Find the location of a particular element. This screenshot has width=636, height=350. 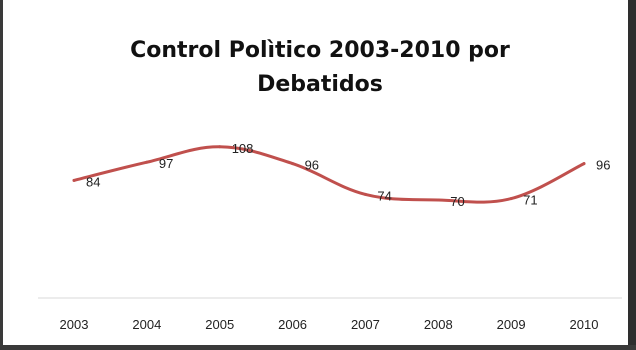

data-label: 97 is located at coordinates (166, 163).